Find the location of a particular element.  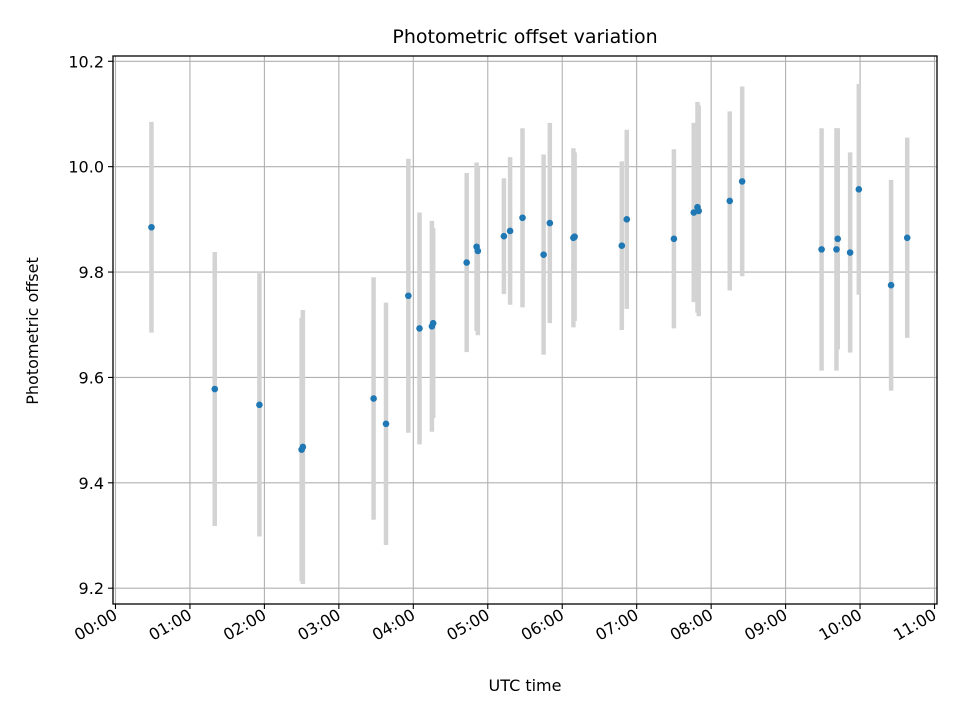

y-tick-label: 10.0 is located at coordinates (86, 167).